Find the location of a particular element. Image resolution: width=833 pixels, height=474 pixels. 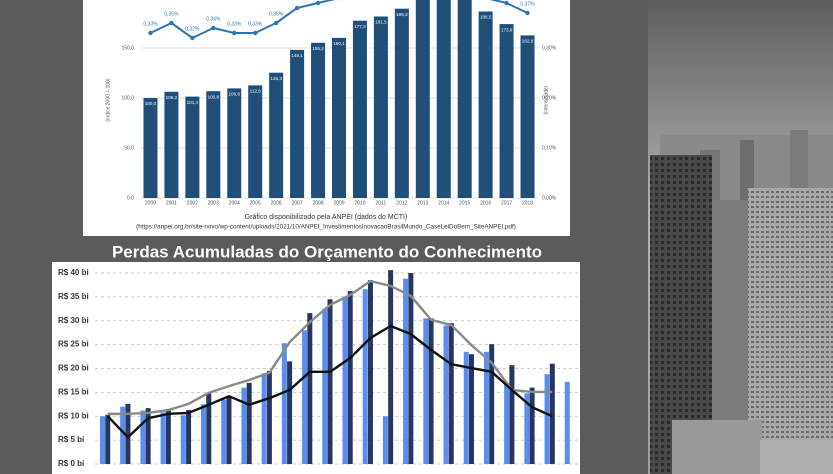

bar-value-label: 112,6 is located at coordinates (256, 91).